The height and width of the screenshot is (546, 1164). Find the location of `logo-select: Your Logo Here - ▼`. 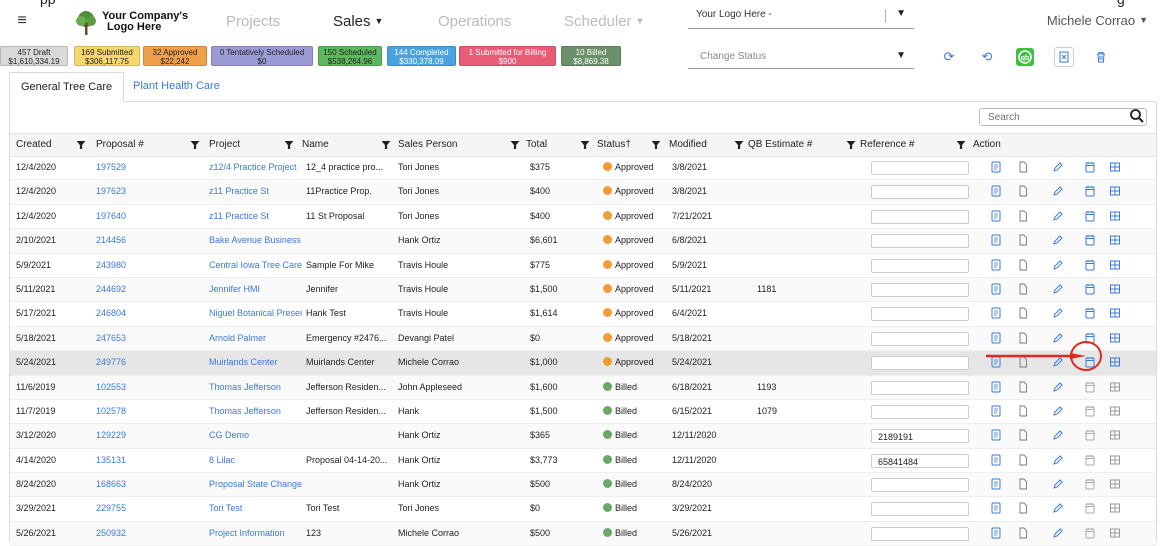

logo-select: Your Logo Here - ▼ is located at coordinates (801, 17).